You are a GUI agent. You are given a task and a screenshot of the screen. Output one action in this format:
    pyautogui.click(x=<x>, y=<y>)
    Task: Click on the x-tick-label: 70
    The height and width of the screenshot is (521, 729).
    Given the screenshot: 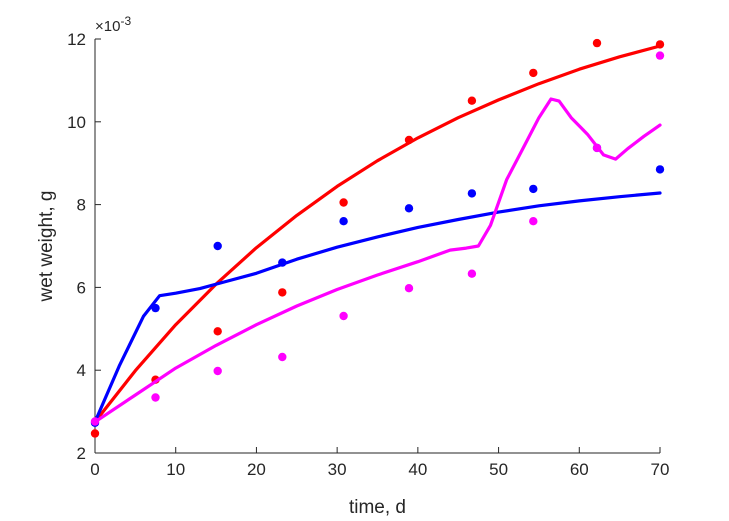 What is the action you would take?
    pyautogui.click(x=660, y=469)
    